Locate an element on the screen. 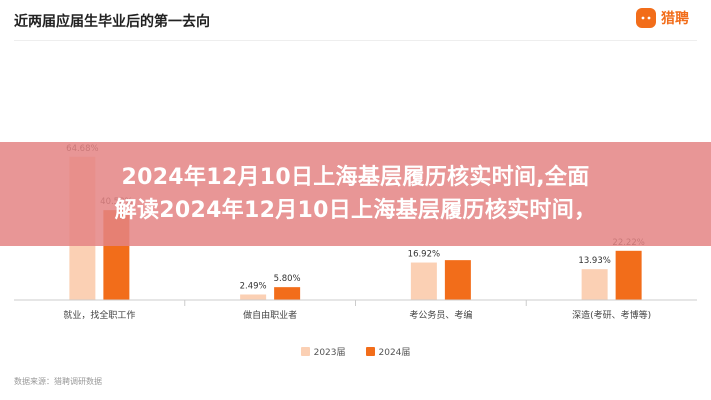  legend-swatch-2024 is located at coordinates (370, 351).